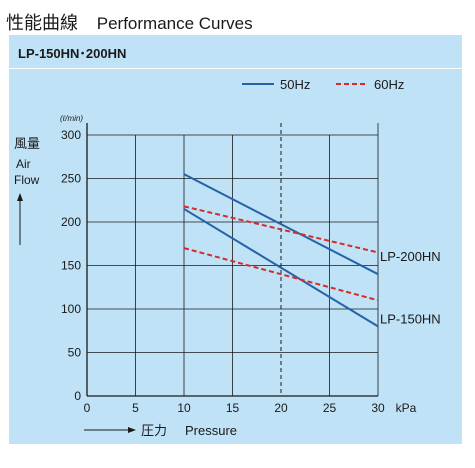 Image resolution: width=475 pixels, height=468 pixels. Describe the element at coordinates (71, 118) in the screenshot. I see `y-axis-unit: (ℓ/min)` at that location.